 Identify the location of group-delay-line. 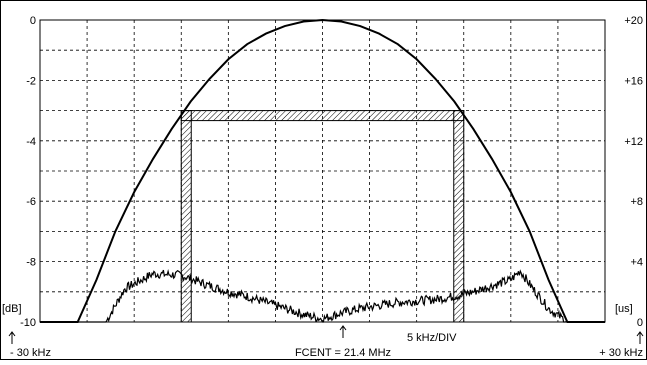
(322, 296).